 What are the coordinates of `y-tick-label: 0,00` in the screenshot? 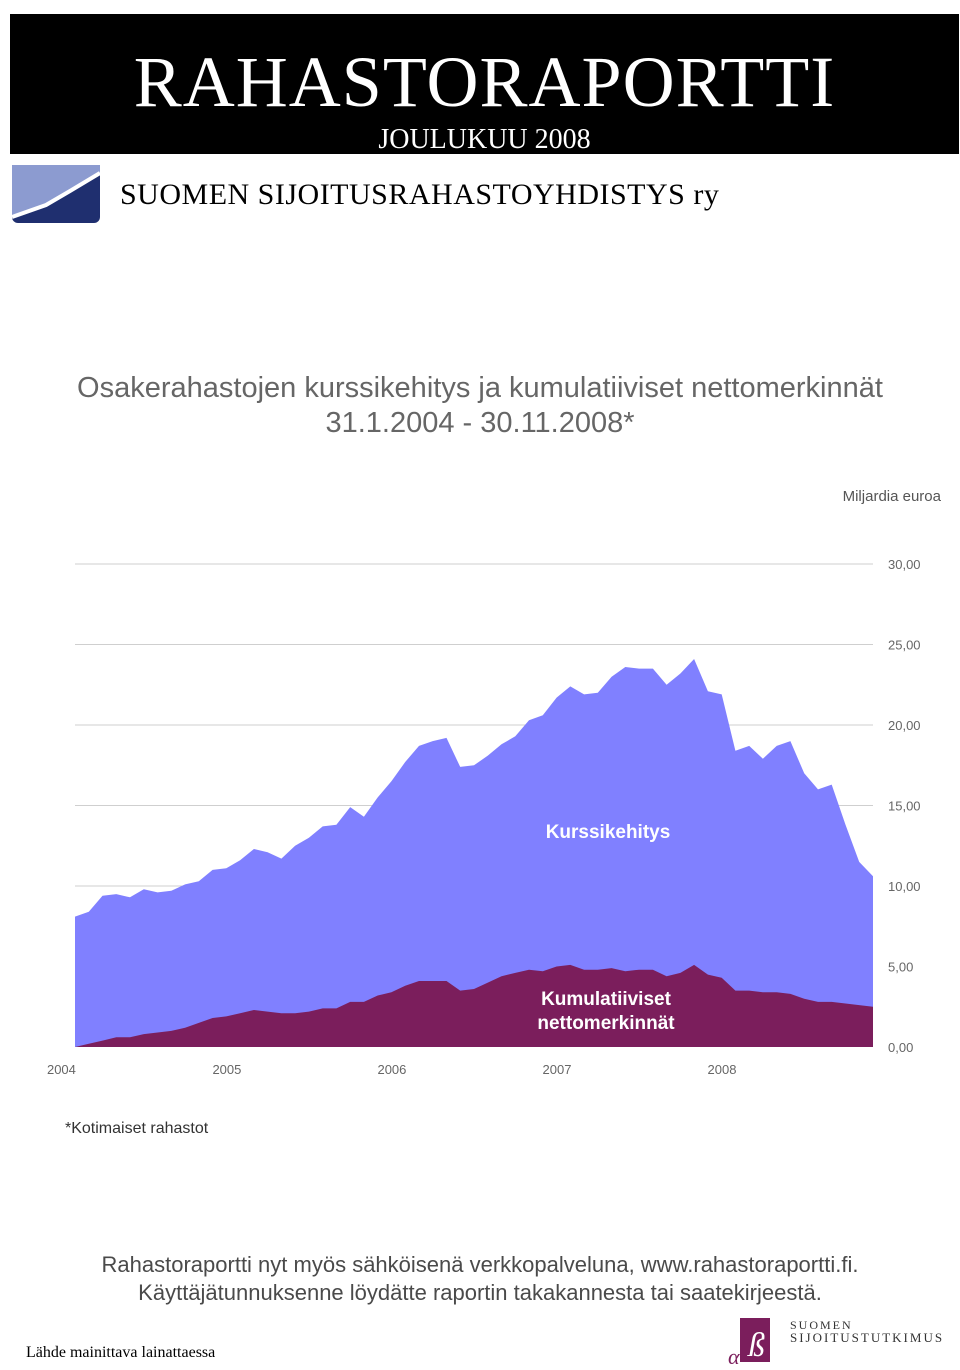 It's located at (900, 1047).